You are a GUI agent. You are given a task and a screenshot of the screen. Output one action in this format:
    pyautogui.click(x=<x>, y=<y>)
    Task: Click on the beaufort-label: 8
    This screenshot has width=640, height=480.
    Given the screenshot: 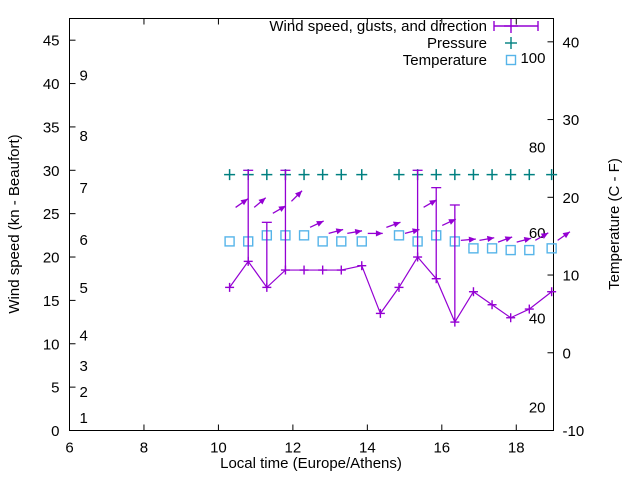 What is the action you would take?
    pyautogui.click(x=84, y=136)
    